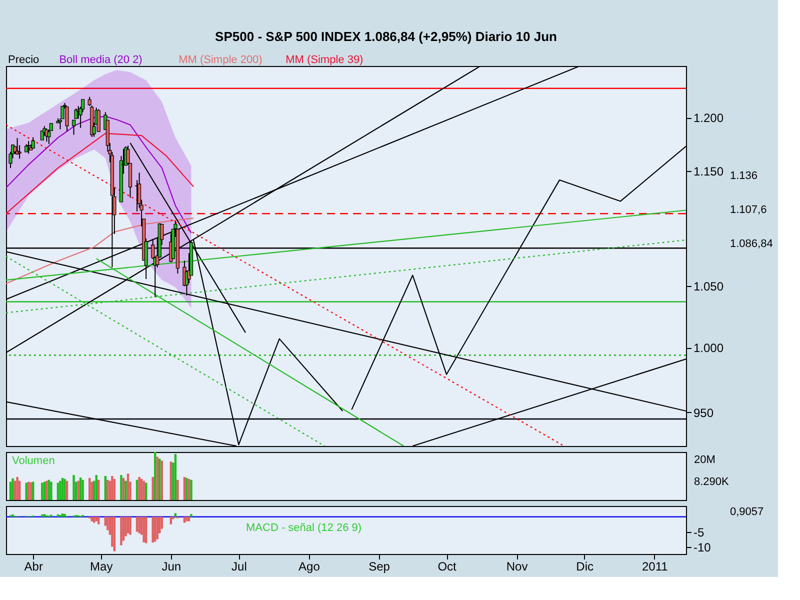 The image size is (800, 600). Describe the element at coordinates (448, 567) in the screenshot. I see `x-tick-label: Oct` at that location.